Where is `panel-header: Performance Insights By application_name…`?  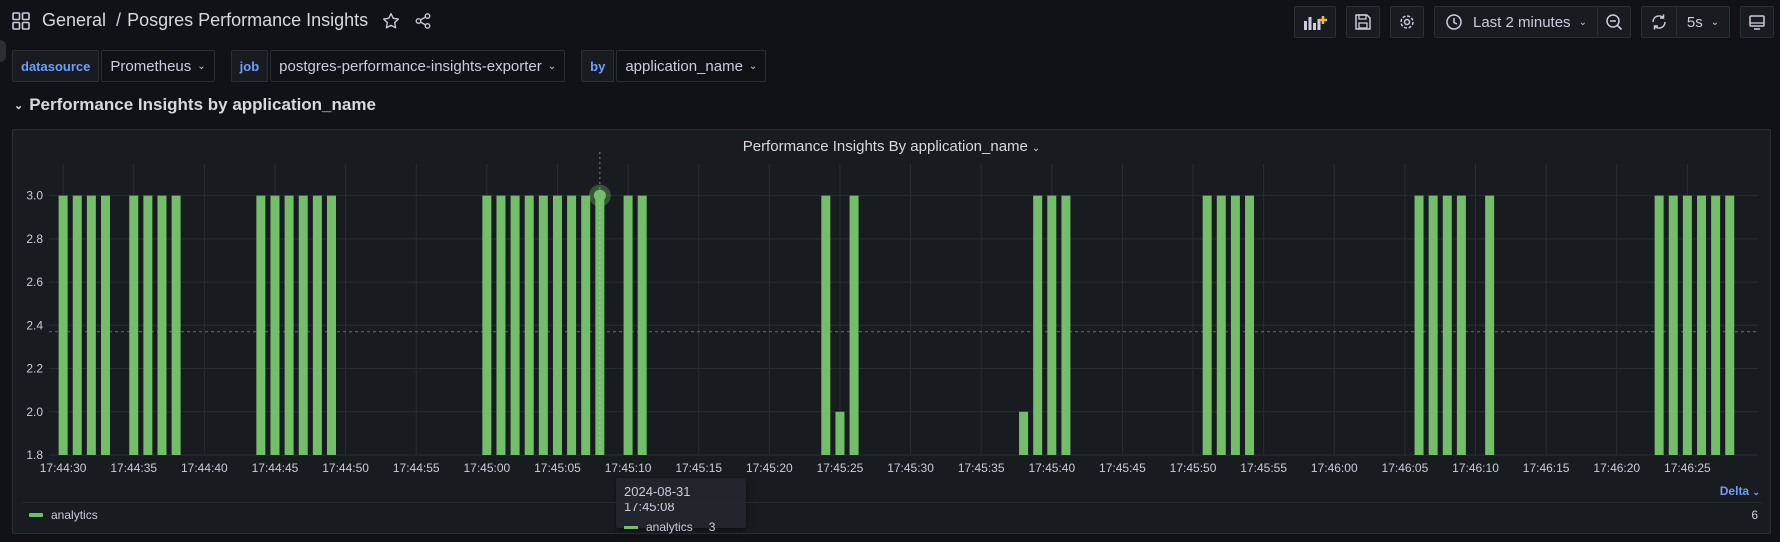 panel-header: Performance Insights By application_name… is located at coordinates (891, 146).